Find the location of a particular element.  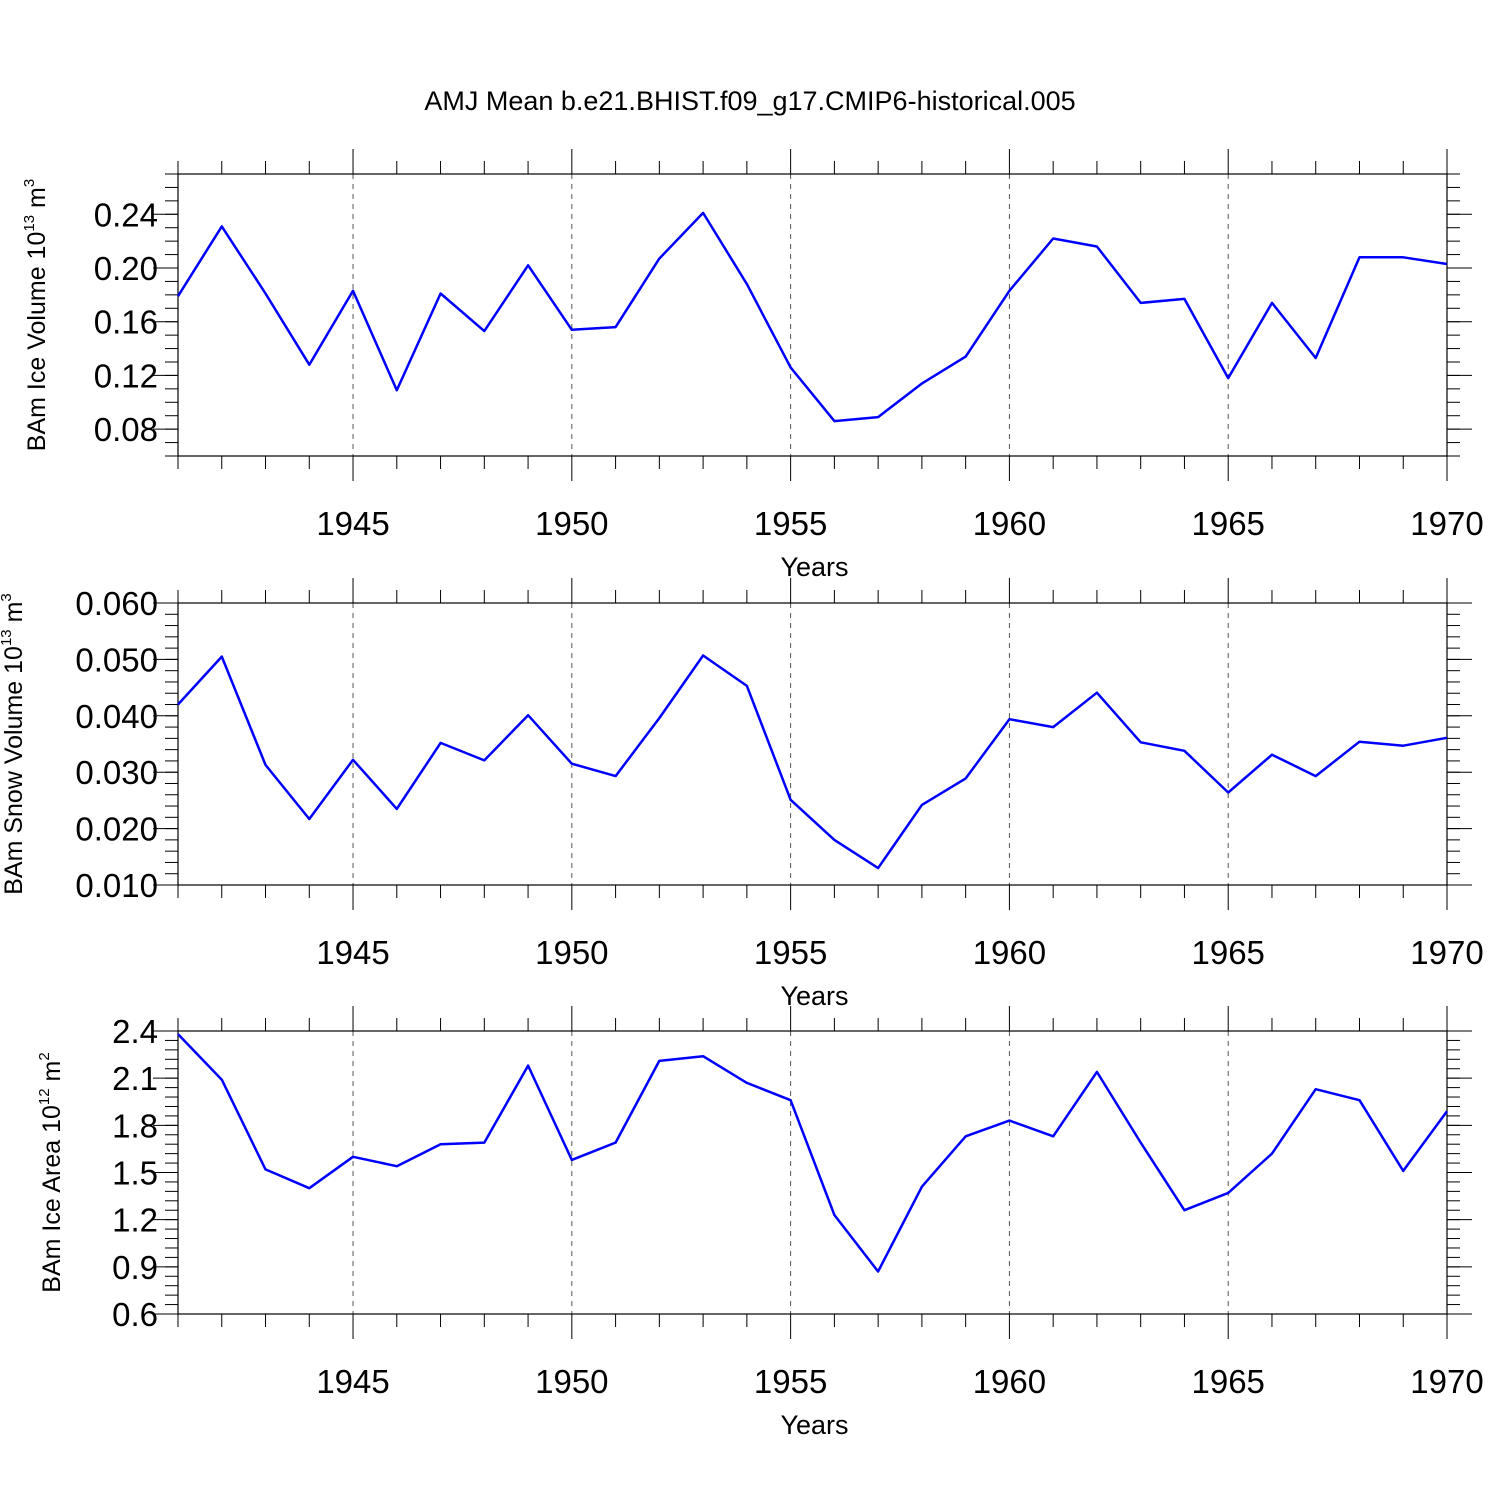

y-tick-label: 0.16 is located at coordinates (126, 322).